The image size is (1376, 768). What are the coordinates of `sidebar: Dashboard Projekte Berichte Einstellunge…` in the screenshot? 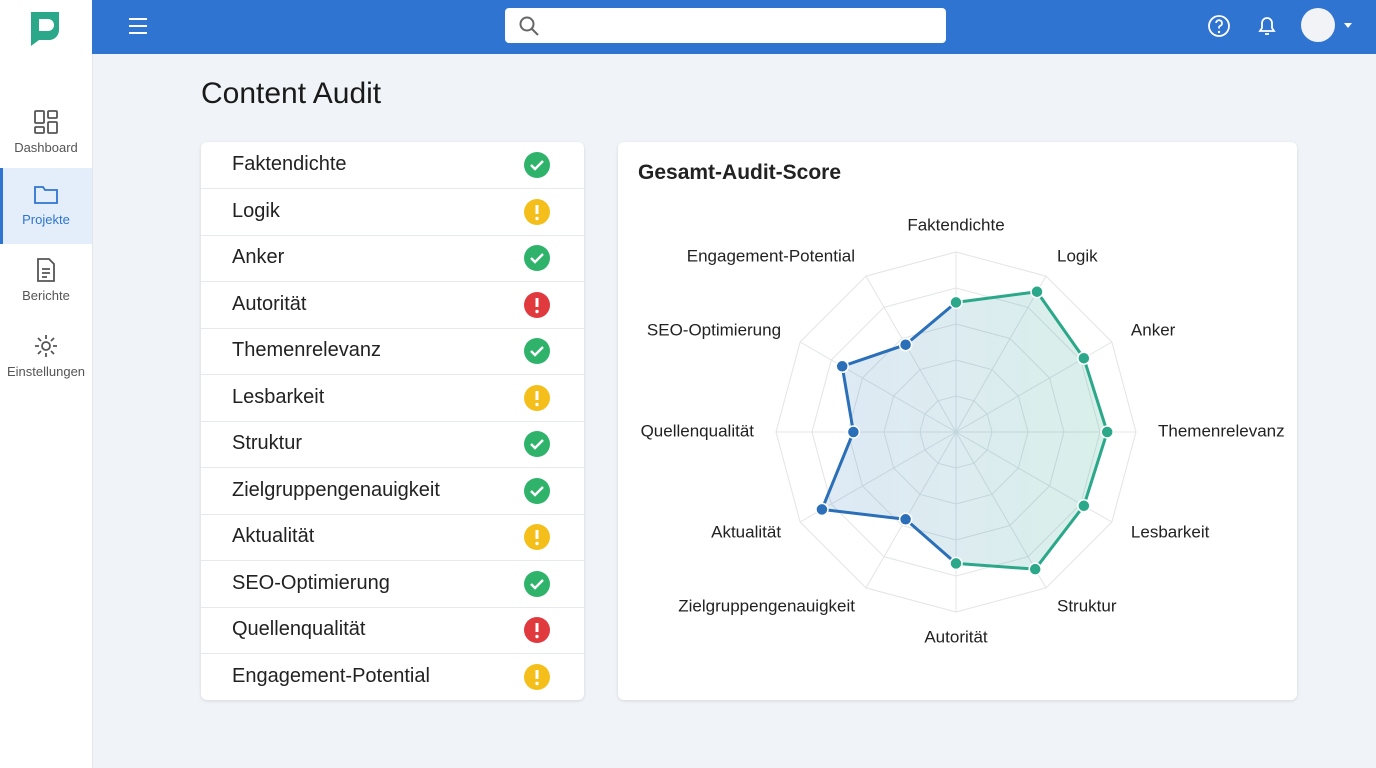 It's located at (46, 384).